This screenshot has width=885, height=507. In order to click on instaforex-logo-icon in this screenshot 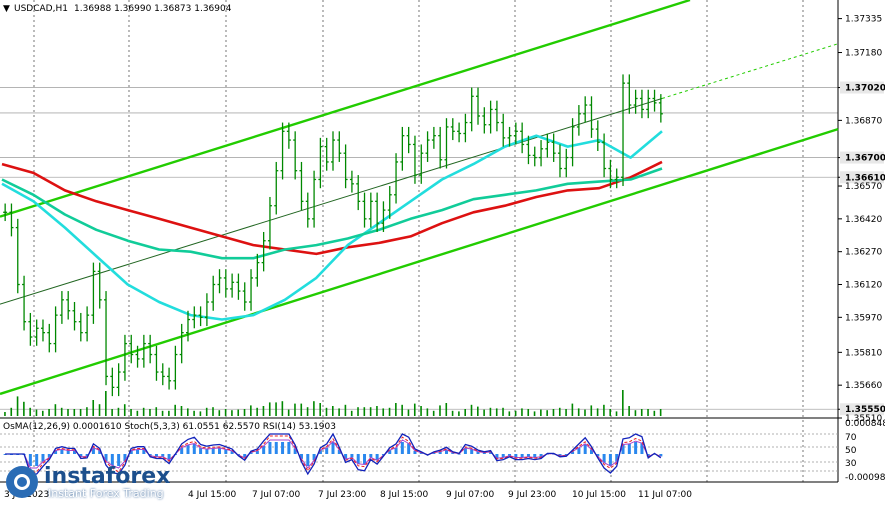, I will do `click(22, 482)`.